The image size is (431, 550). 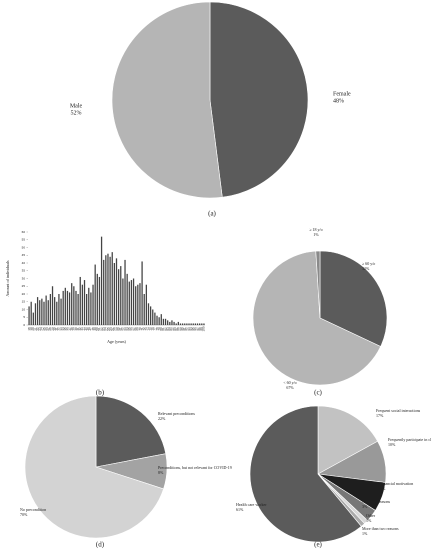 What do you see at coordinates (76, 106) in the screenshot?
I see `slice-label: Male` at bounding box center [76, 106].